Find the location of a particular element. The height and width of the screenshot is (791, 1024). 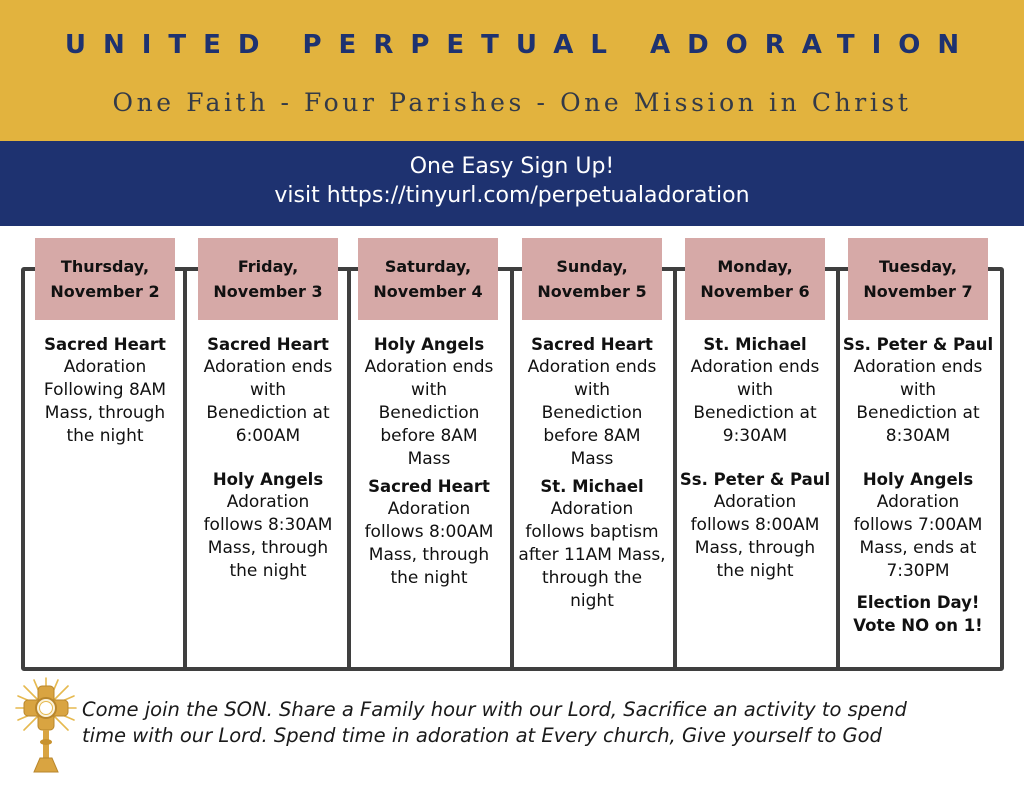

day-date: November 7 is located at coordinates (918, 291).